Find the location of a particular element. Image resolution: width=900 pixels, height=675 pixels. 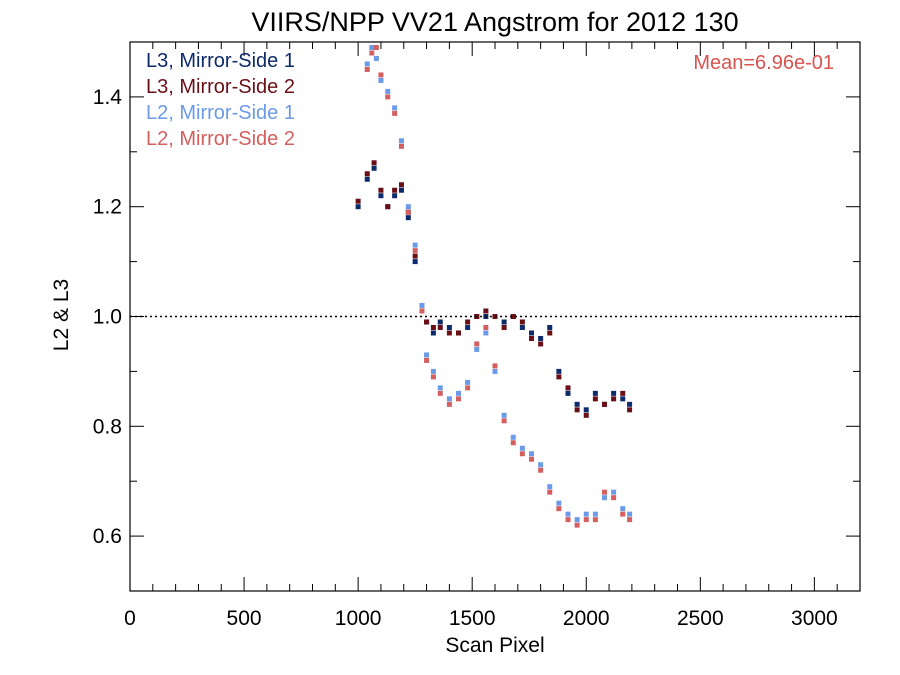

legend-entry: L3, Mirror-Side 1 is located at coordinates (220, 61).